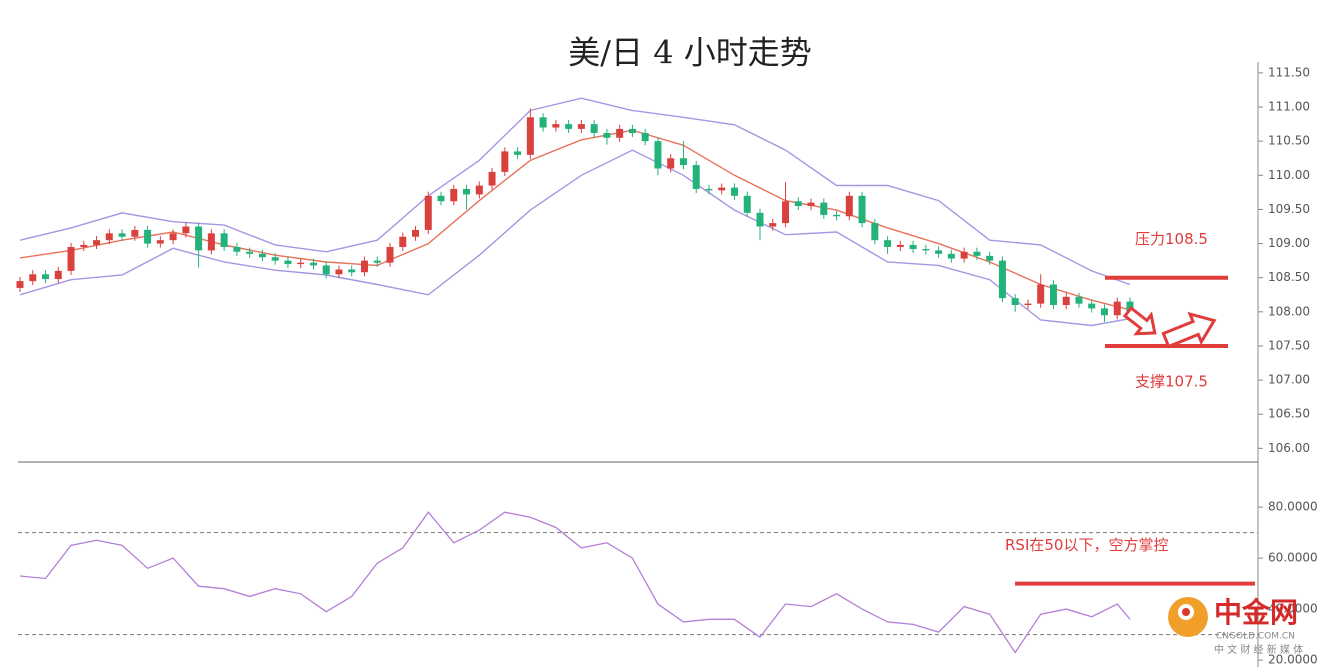 This screenshot has width=1323, height=667. I want to click on y-tick-label: 107.50, so click(1289, 345).